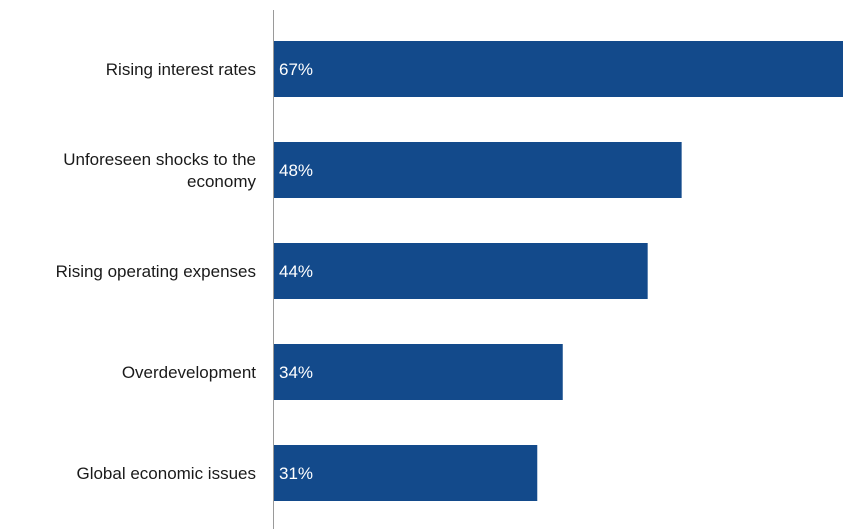 This screenshot has width=843, height=529. Describe the element at coordinates (159, 170) in the screenshot. I see `category-label: Unforeseen shocks to the economy` at that location.